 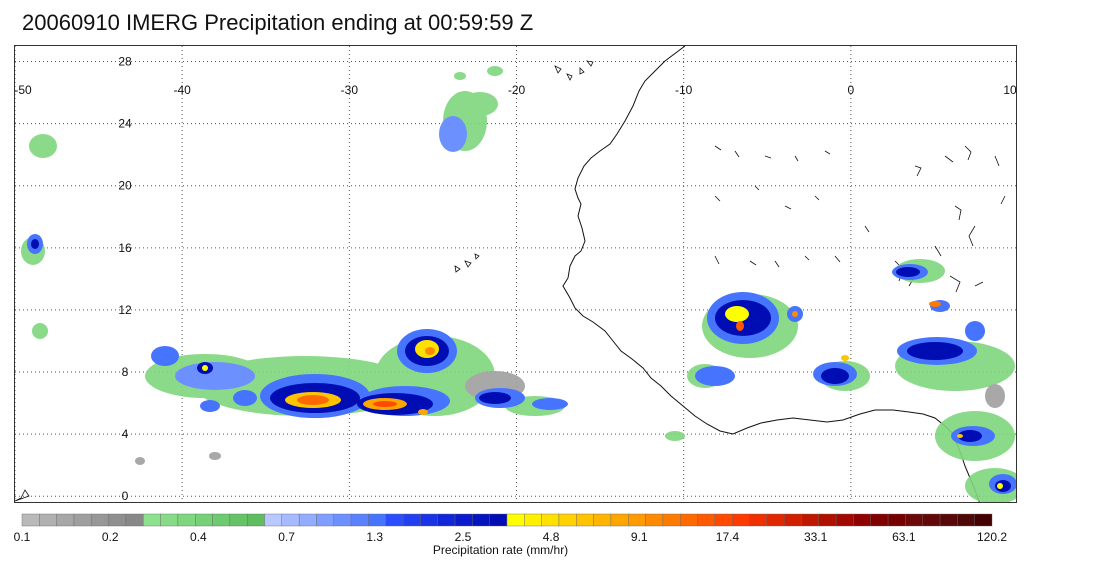 What do you see at coordinates (727, 537) in the screenshot?
I see `colorbar-tick-label: 17.4` at bounding box center [727, 537].